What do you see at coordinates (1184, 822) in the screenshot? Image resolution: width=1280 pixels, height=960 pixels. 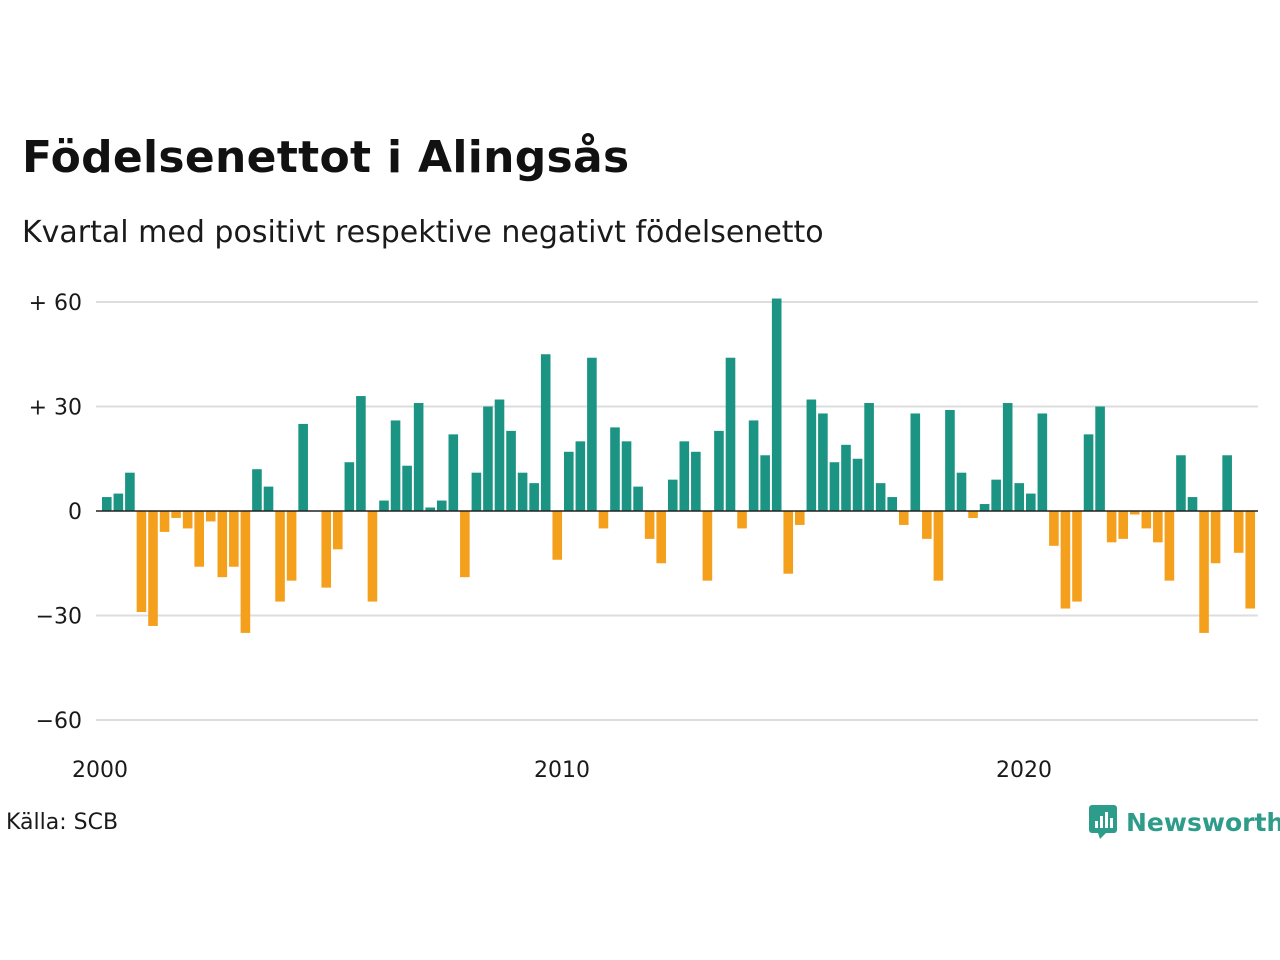 I see `newsworthy-logo: Newsworthy` at bounding box center [1184, 822].